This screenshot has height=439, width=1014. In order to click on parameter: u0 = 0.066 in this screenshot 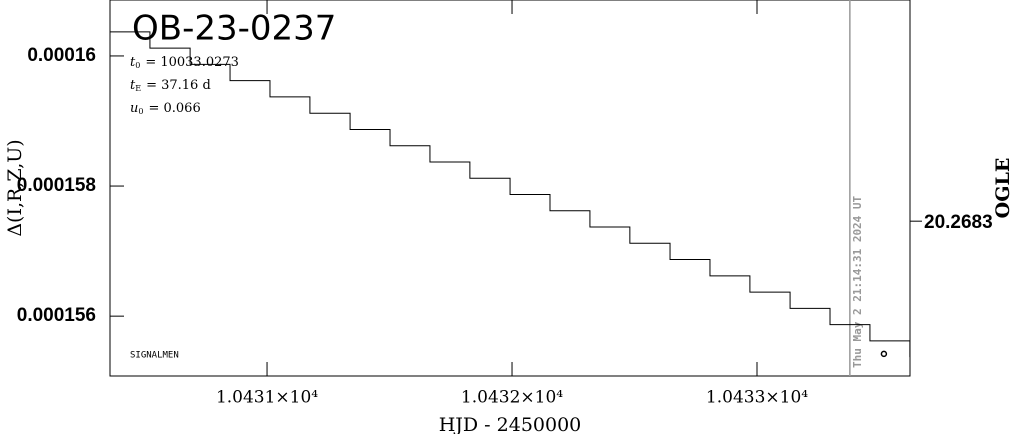, I will do `click(165, 109)`.